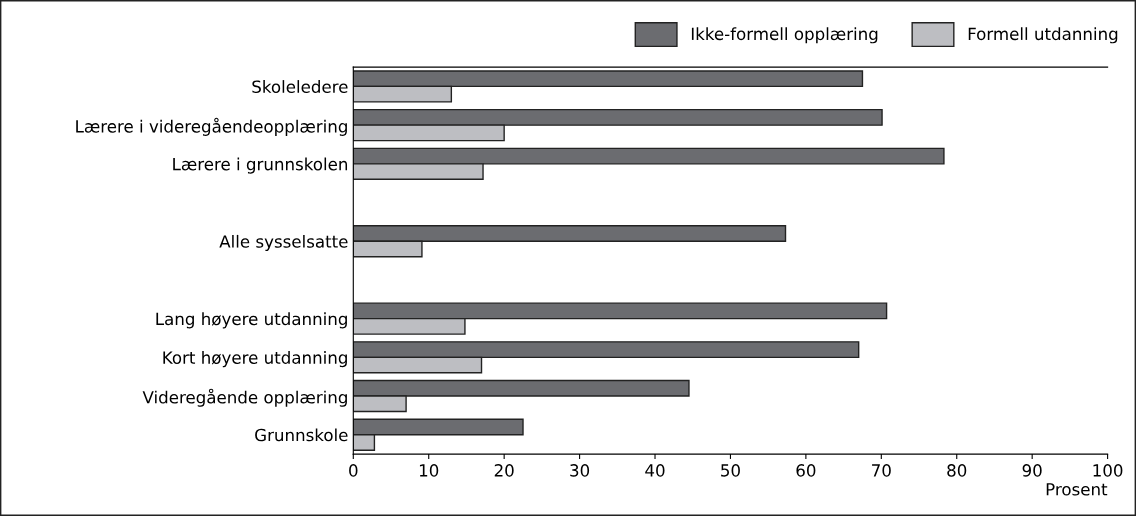 The width and height of the screenshot is (1136, 516). I want to click on x-tick-label: 20, so click(504, 470).